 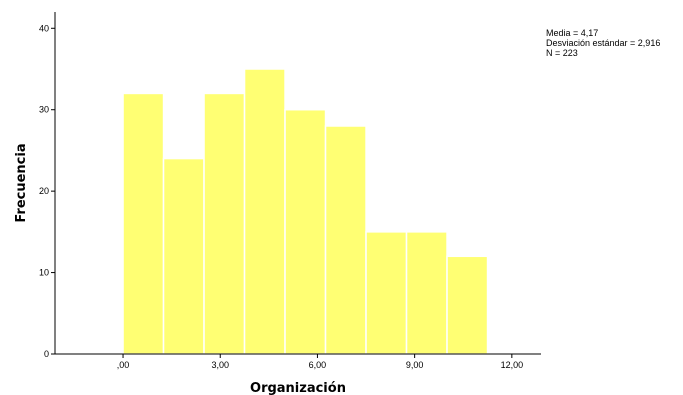 I want to click on x-axis-title: Organización, so click(x=298, y=388).